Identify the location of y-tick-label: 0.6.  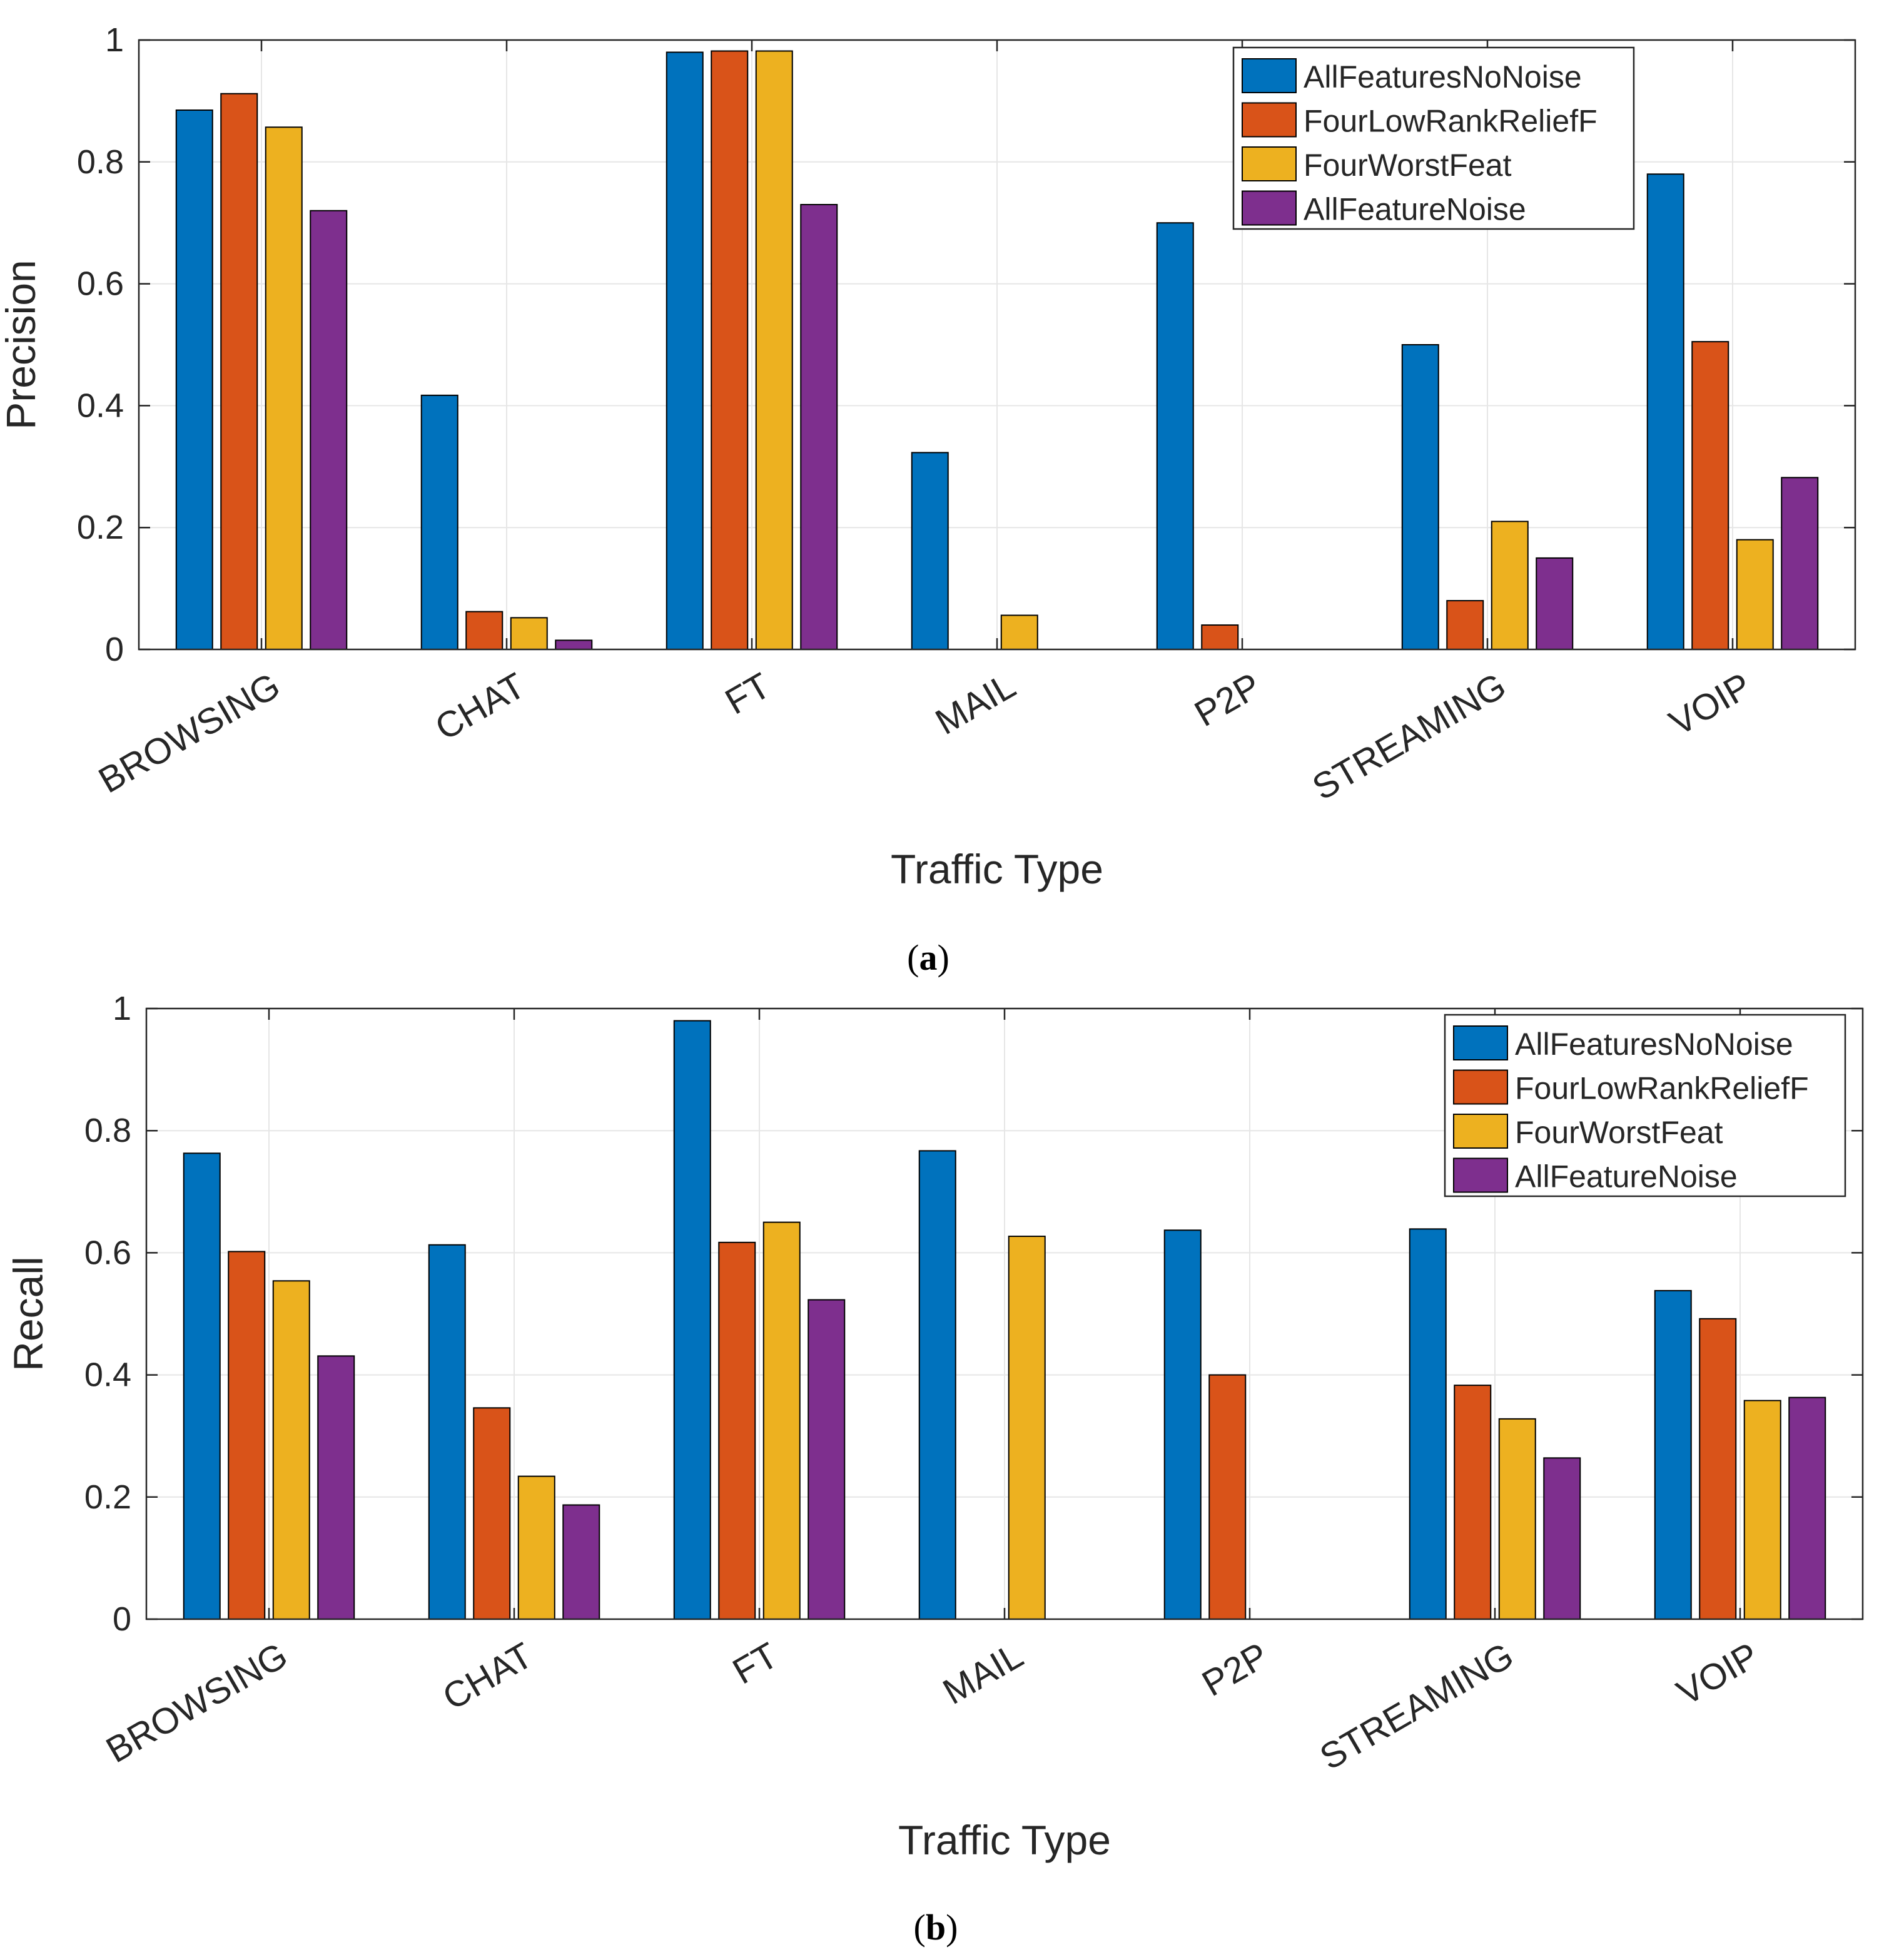
(100, 284).